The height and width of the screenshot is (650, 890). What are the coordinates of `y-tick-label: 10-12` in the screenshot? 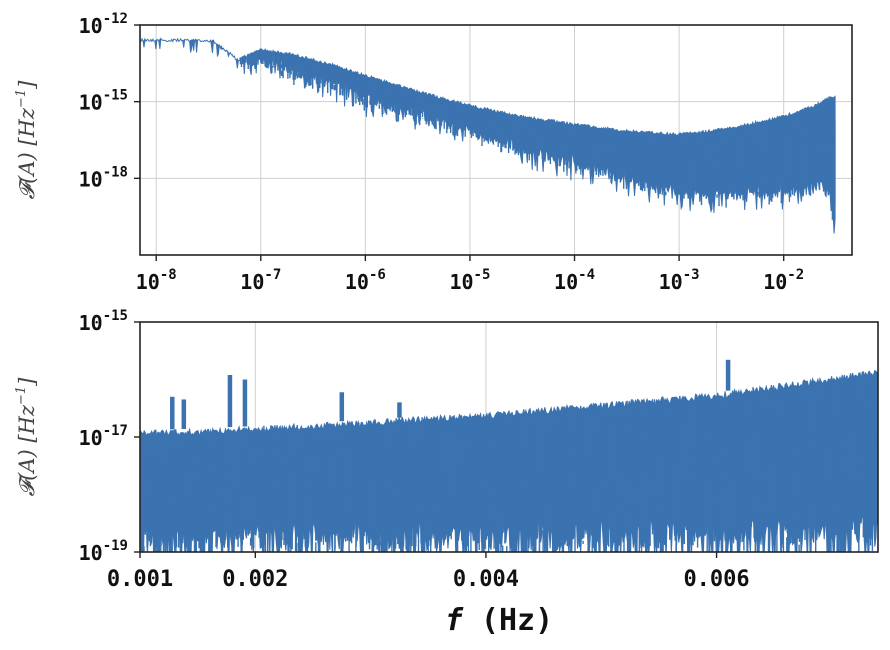 It's located at (103, 24).